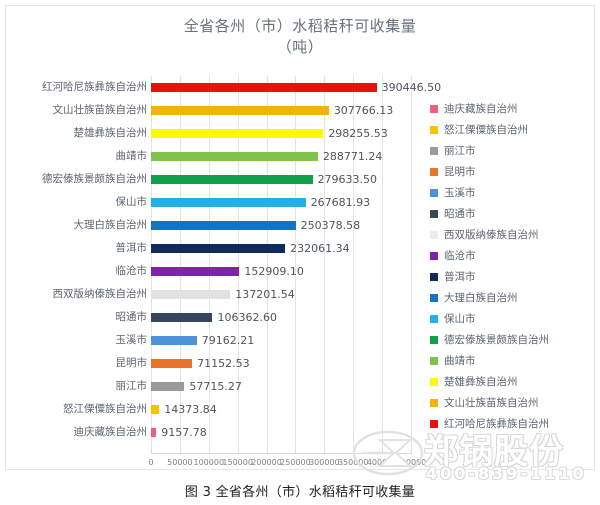 The image size is (600, 505). What do you see at coordinates (513, 192) in the screenshot?
I see `legend-item: 玉溪市` at bounding box center [513, 192].